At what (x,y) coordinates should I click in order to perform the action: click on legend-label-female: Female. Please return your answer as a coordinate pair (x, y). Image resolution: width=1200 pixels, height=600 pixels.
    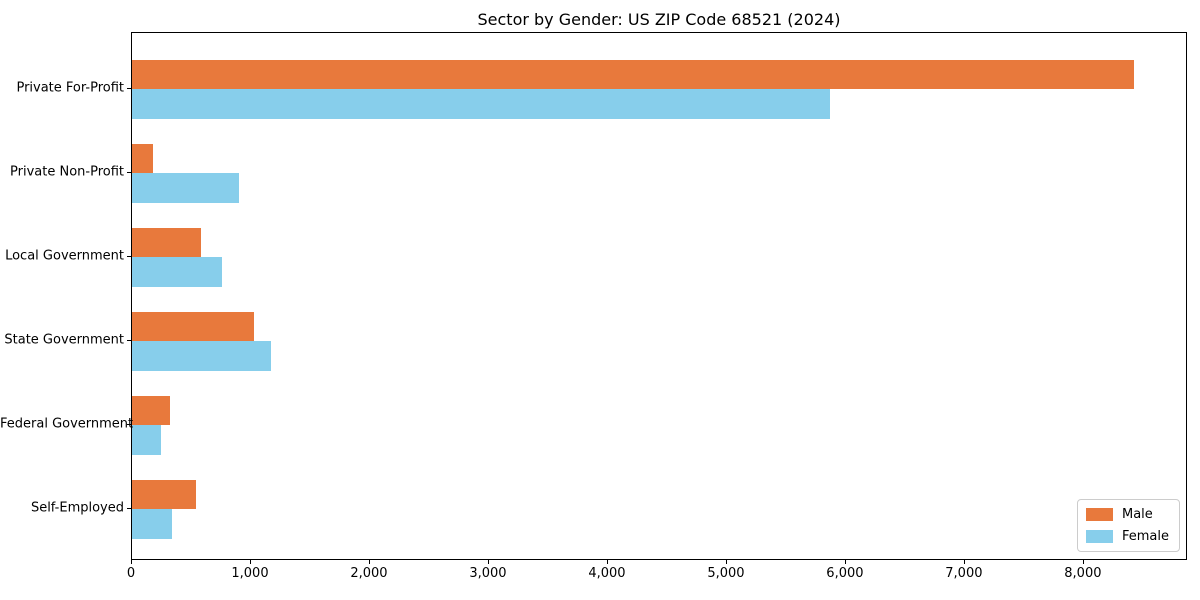
    Looking at the image, I should click on (1145, 536).